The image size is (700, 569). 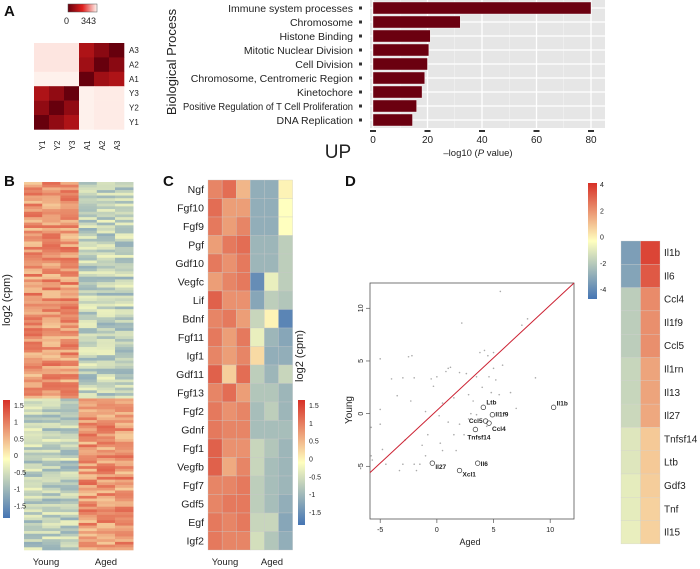 What do you see at coordinates (360, 8) in the screenshot?
I see `tick-mark` at bounding box center [360, 8].